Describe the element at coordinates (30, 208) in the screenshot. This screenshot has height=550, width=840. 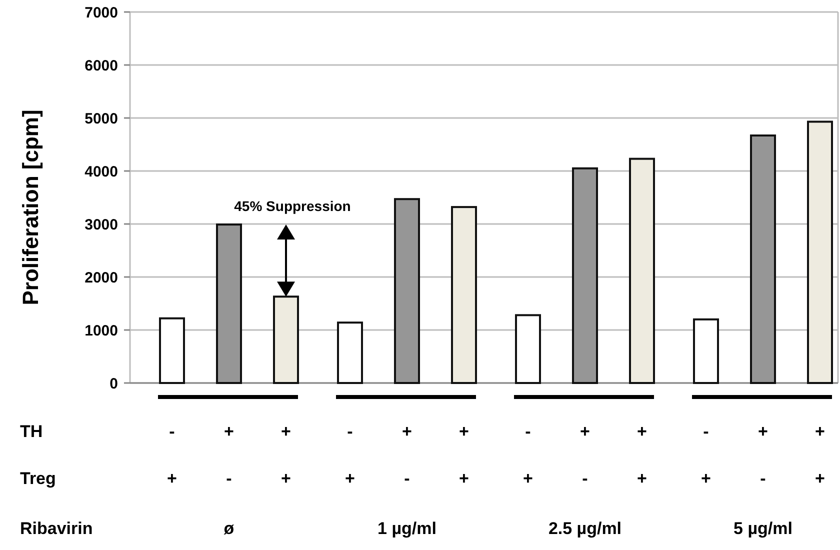
I see `y-axis-title: Proliferation [cpm]` at that location.